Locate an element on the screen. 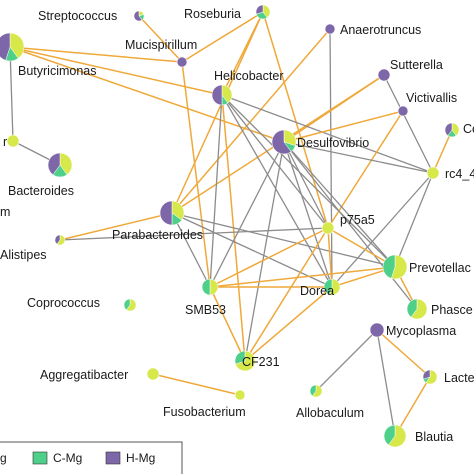 The image size is (474, 474). edge-butyricimonas-mucispirillum is located at coordinates (96, 54).